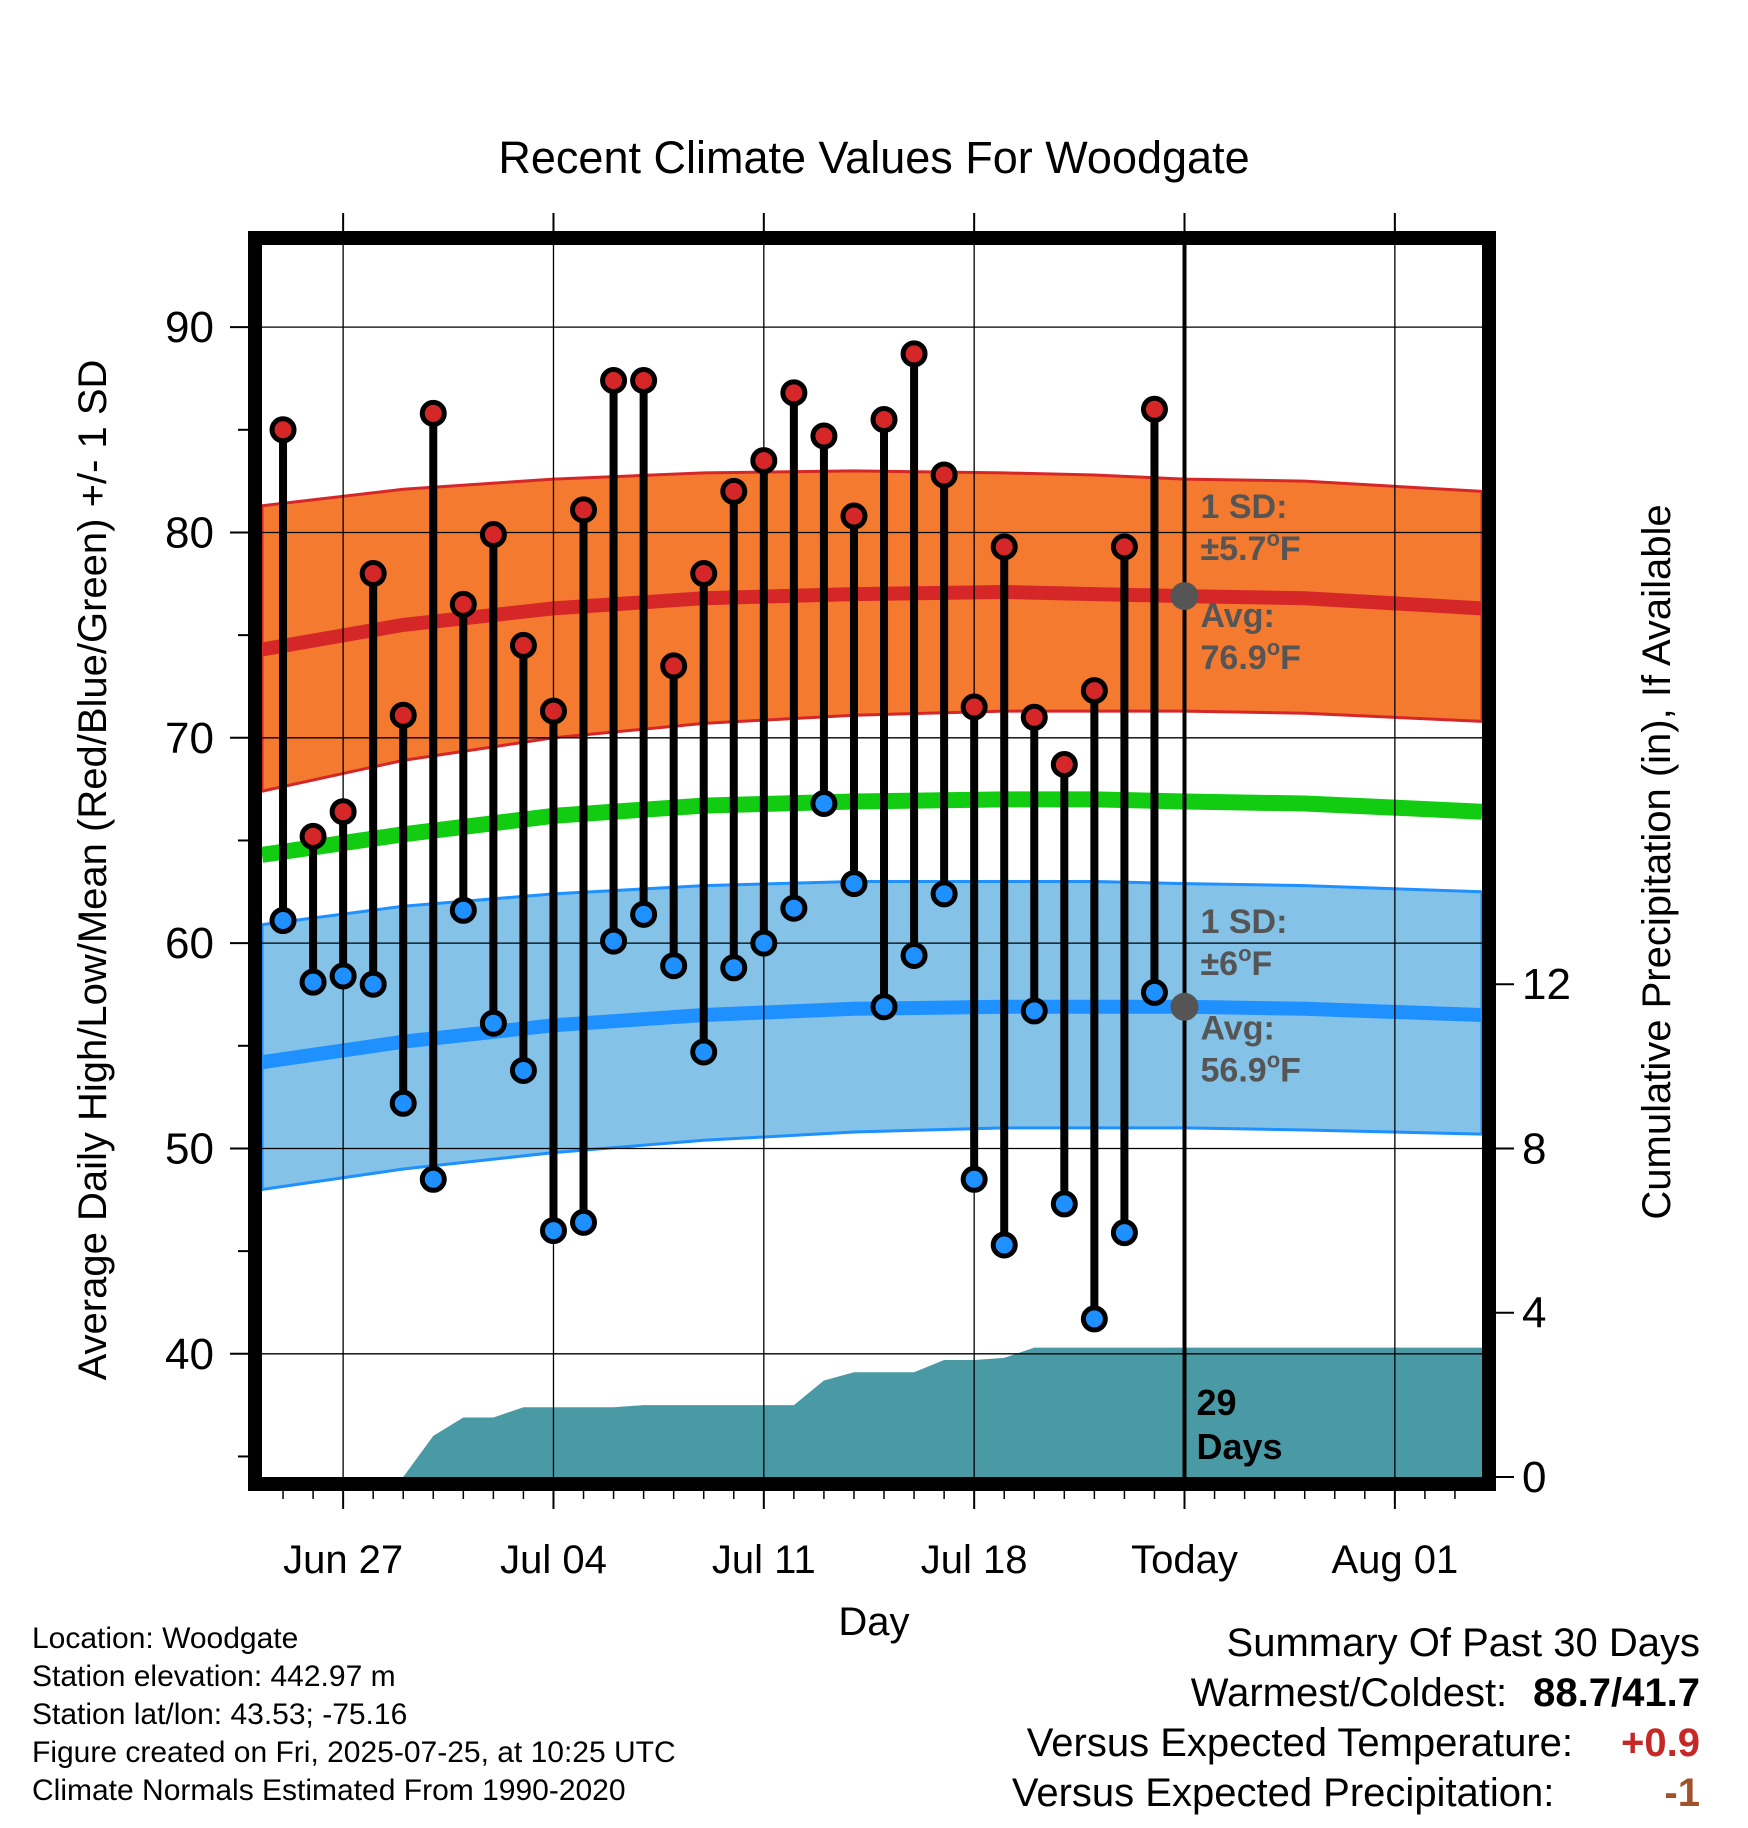 Image resolution: width=1748 pixels, height=1828 pixels. Describe the element at coordinates (1240, 1446) in the screenshot. I see `days-count-word: Days` at that location.